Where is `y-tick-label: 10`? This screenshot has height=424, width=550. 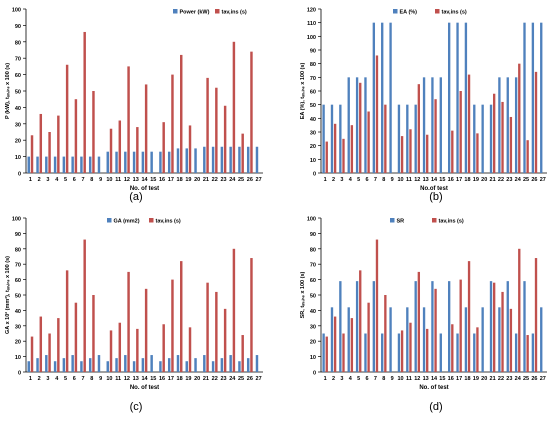 y-tick-label: 10 is located at coordinates (313, 161).